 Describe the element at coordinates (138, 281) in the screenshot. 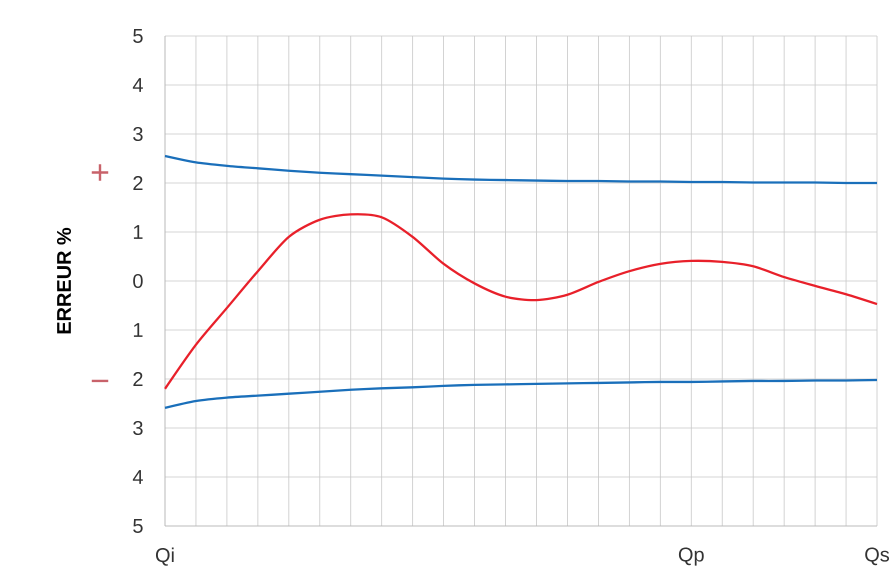

I see `y-tick-label: 0` at that location.